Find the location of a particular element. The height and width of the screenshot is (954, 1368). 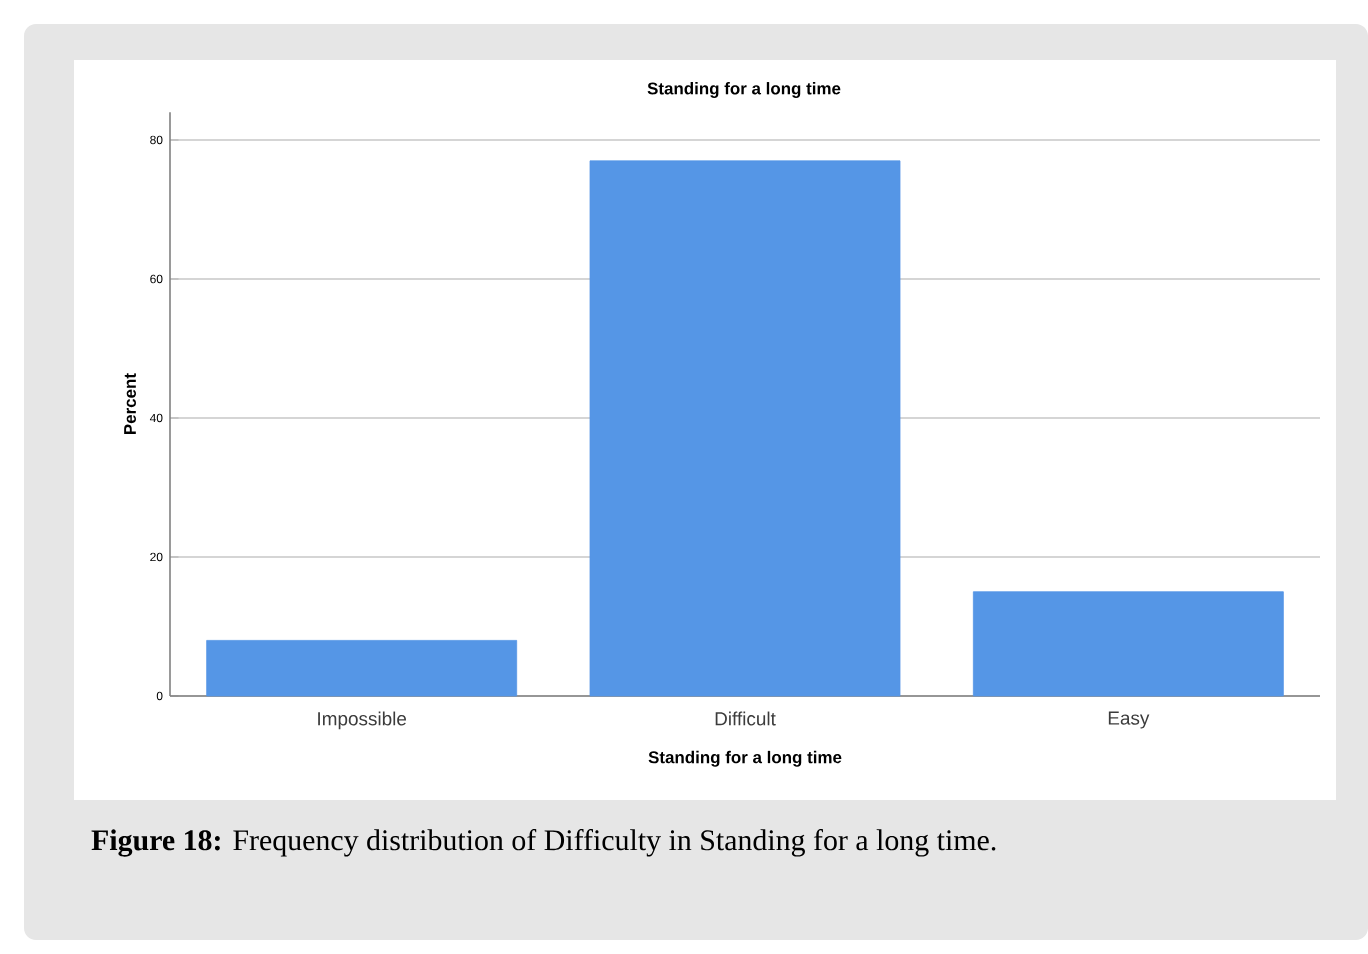

y-axis-title: Percent is located at coordinates (130, 404).